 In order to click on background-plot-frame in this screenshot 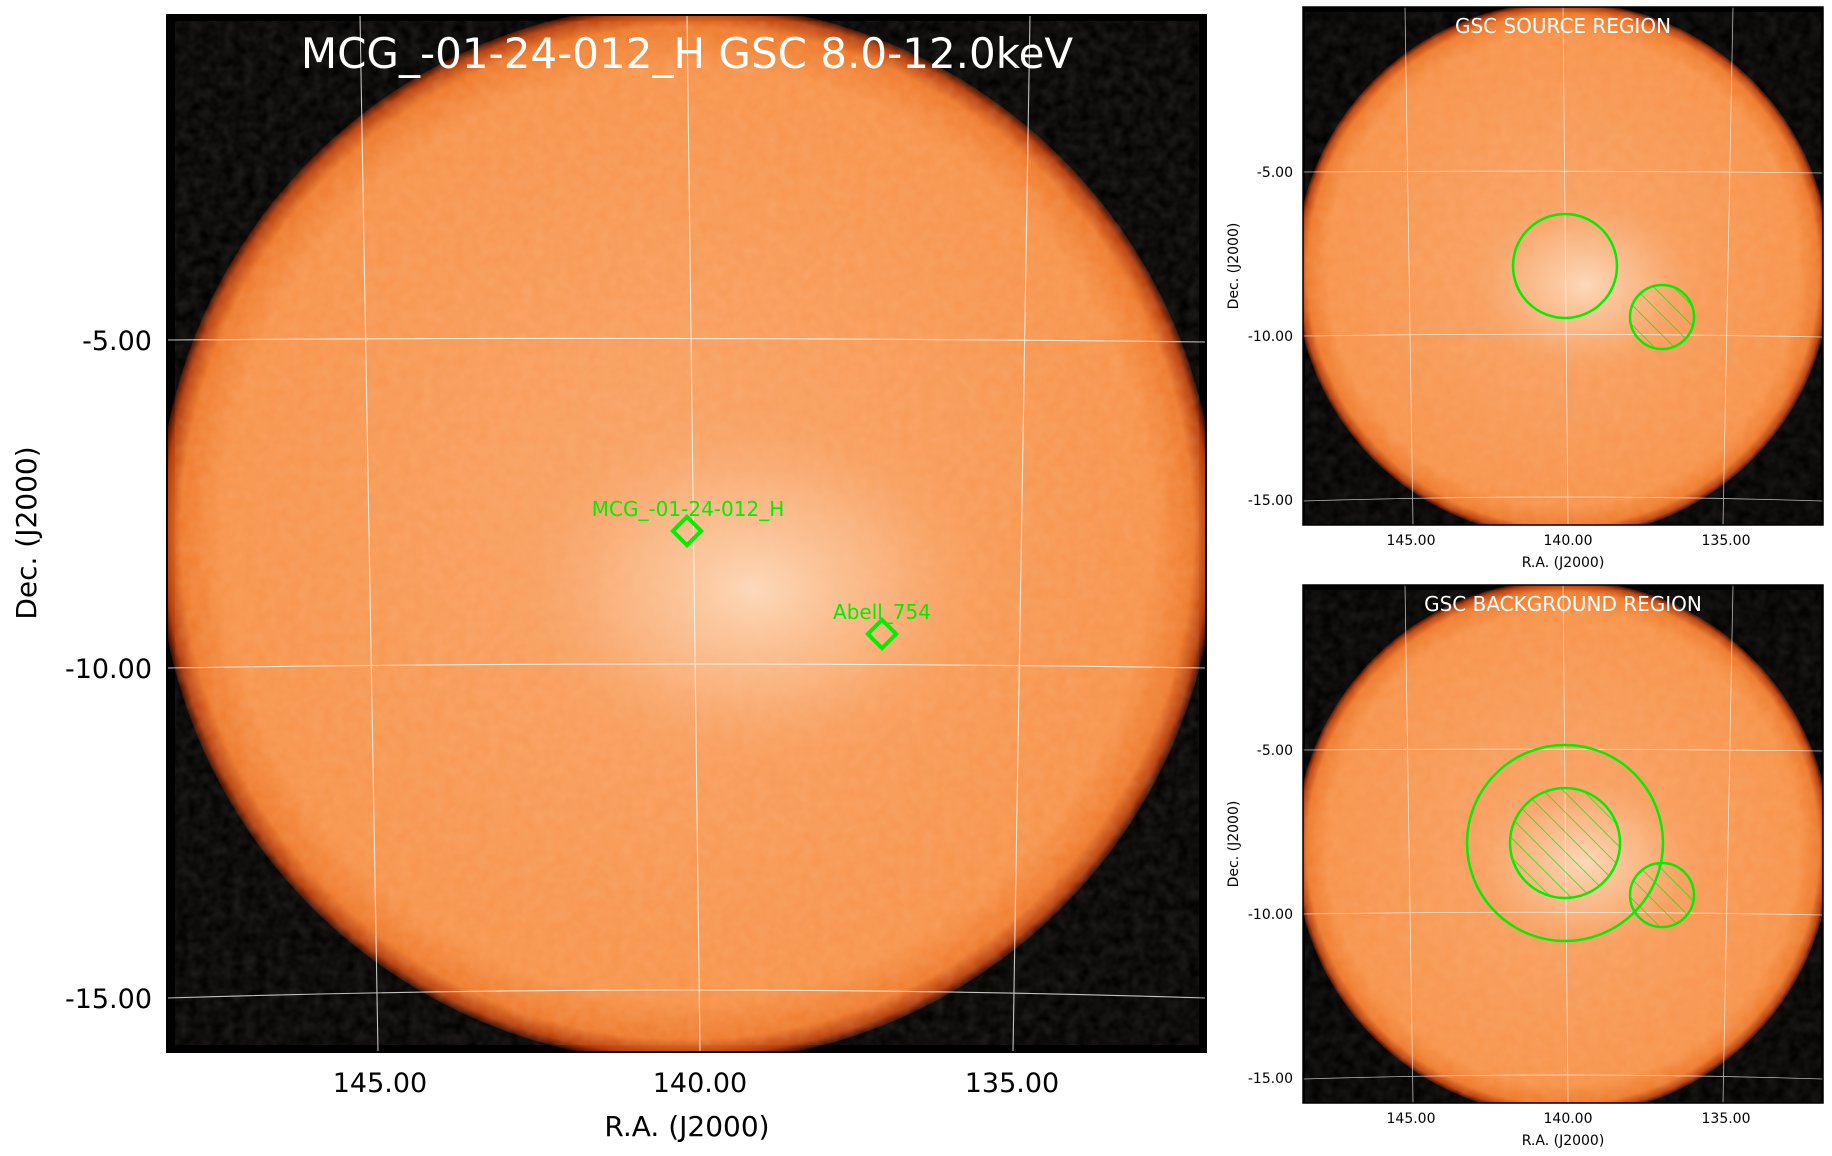, I will do `click(1563, 844)`.